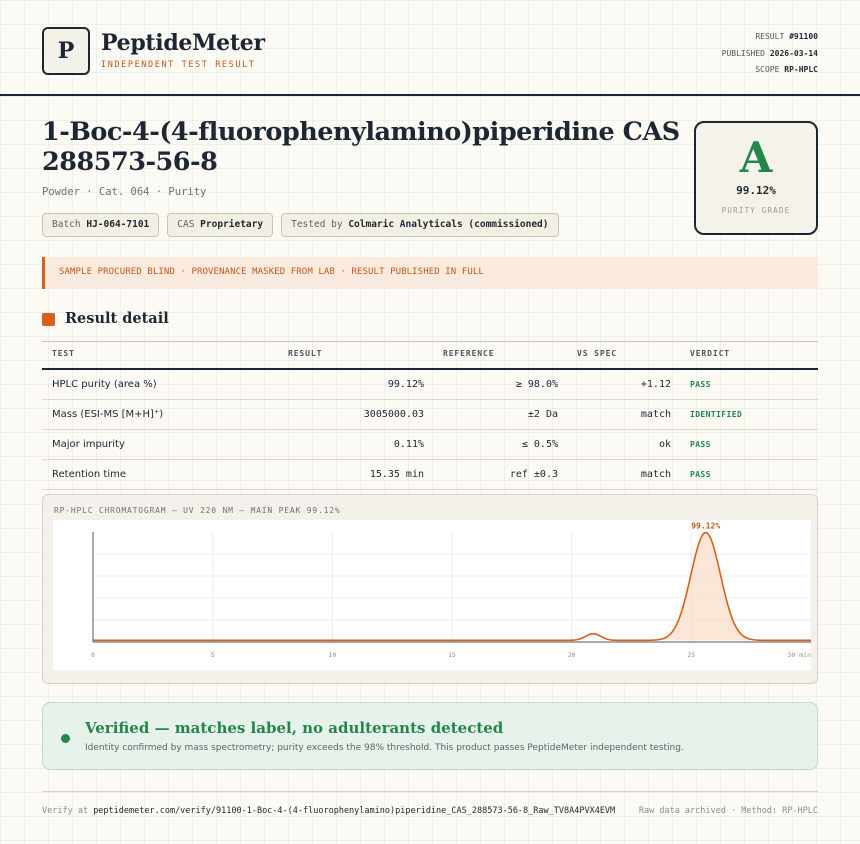  I want to click on x-tick-labels: 0 5 10 15 20 25 30 min, so click(451, 655).